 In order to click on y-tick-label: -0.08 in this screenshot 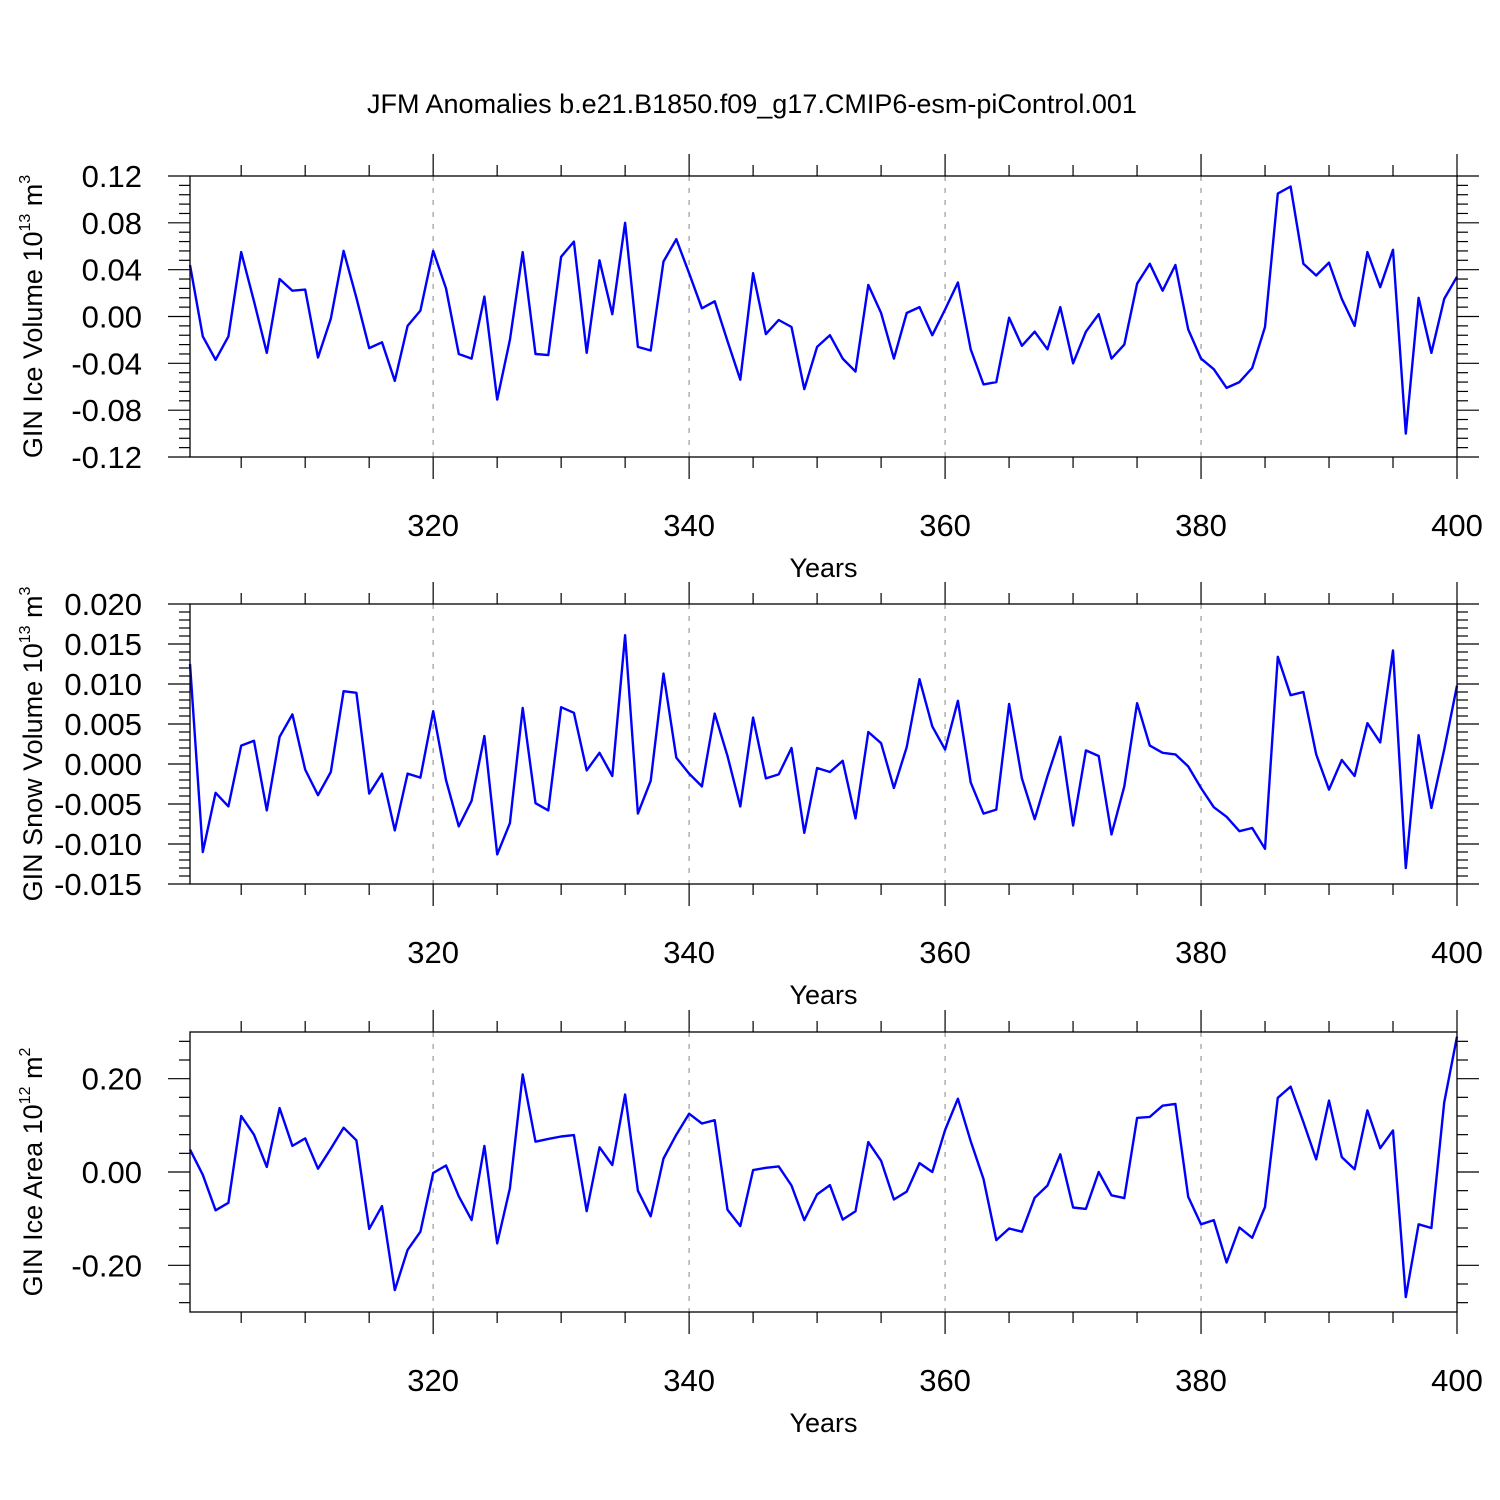, I will do `click(106, 410)`.